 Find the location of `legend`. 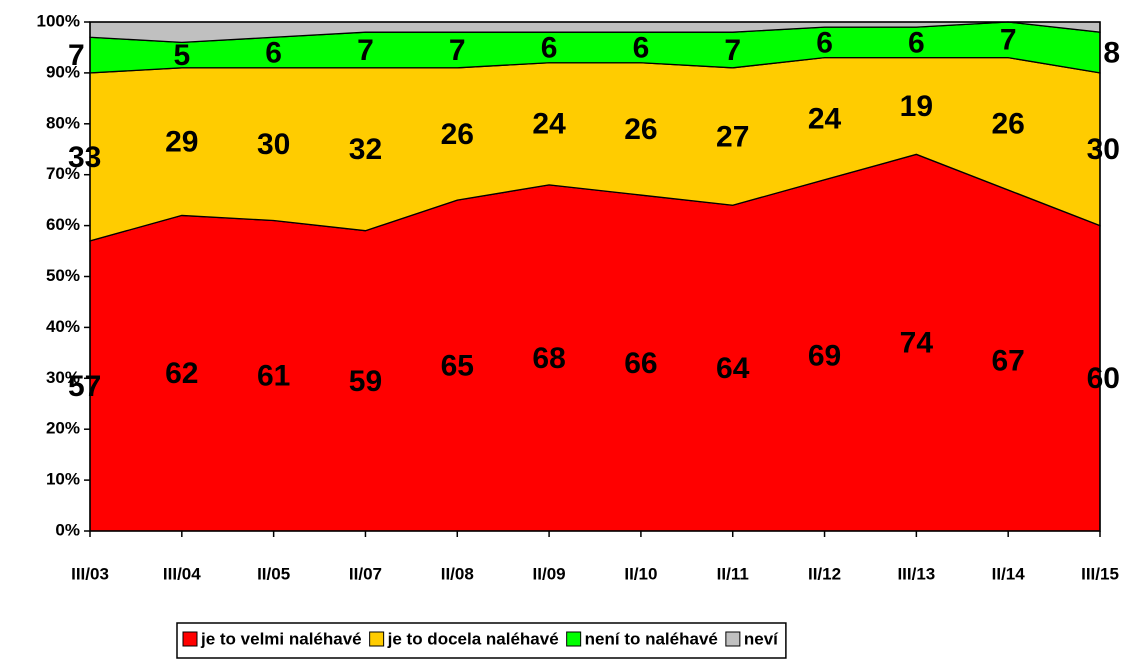

legend is located at coordinates (481, 640).